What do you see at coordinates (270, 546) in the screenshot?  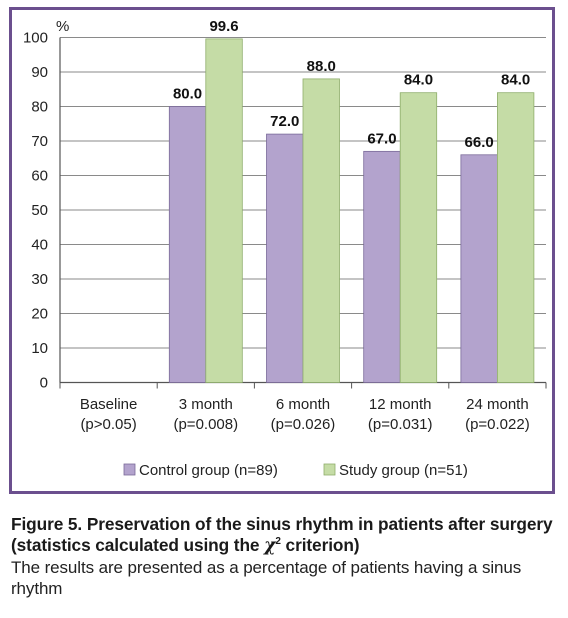 I see `chi-symbol: χ` at bounding box center [270, 546].